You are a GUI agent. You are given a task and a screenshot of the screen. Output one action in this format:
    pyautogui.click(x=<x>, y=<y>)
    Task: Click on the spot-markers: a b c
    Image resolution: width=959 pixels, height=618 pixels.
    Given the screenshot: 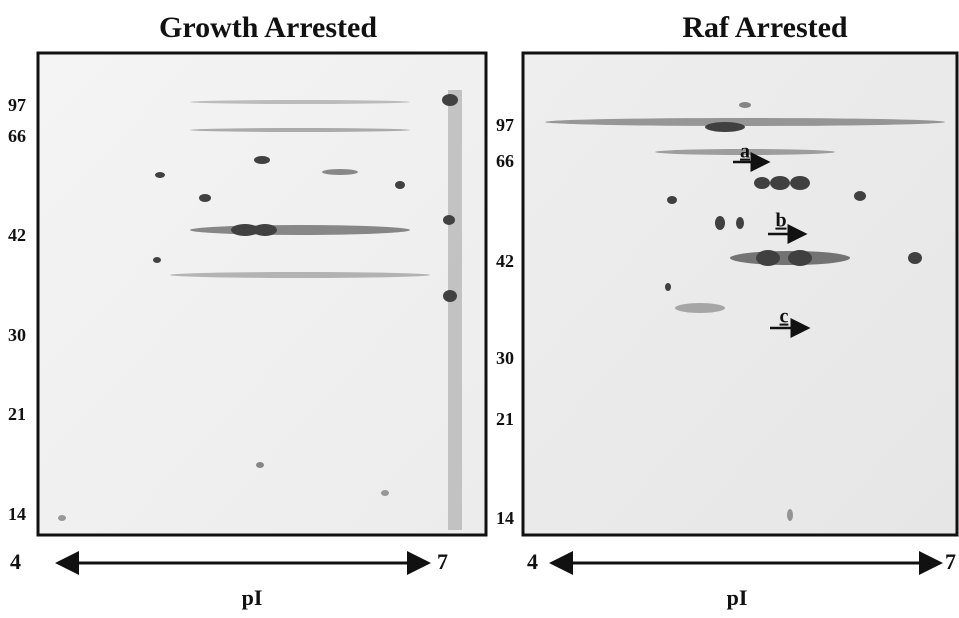 What is the action you would take?
    pyautogui.click(x=772, y=239)
    